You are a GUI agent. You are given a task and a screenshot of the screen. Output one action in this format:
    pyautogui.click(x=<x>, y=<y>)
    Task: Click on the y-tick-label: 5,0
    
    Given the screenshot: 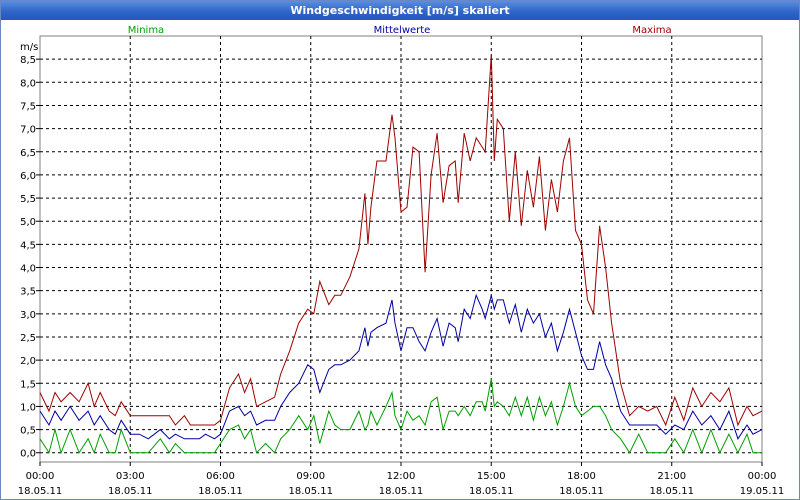 What is the action you would take?
    pyautogui.click(x=28, y=222)
    